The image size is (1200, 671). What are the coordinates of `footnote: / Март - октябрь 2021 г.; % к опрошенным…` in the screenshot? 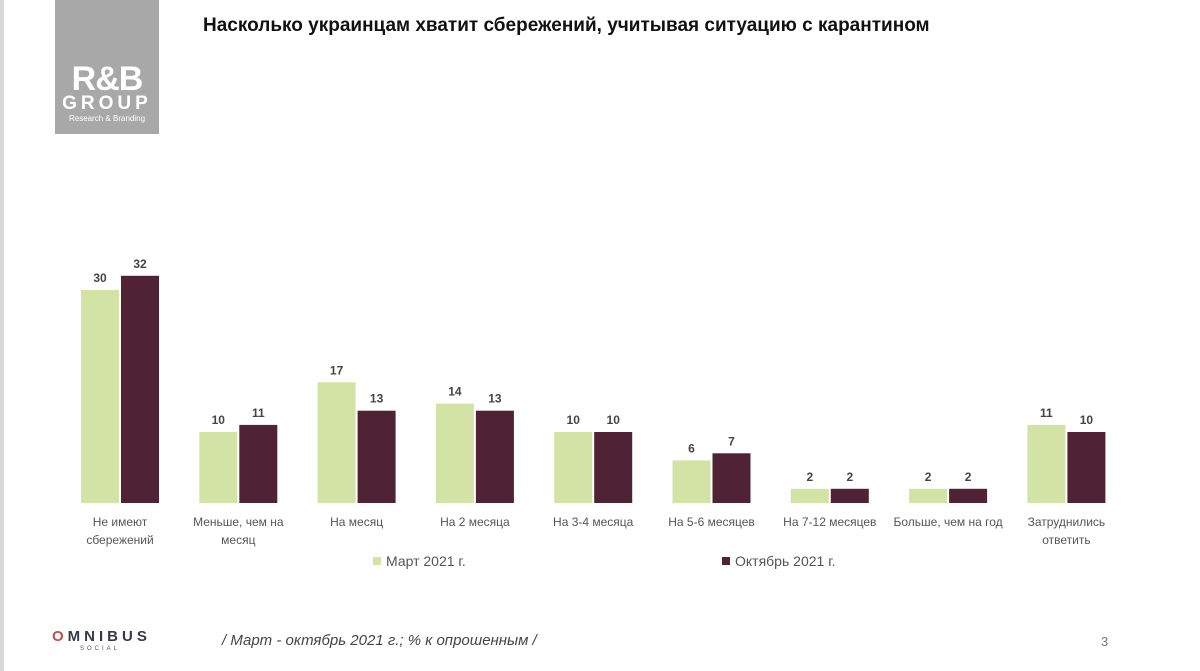 It's located at (379, 640).